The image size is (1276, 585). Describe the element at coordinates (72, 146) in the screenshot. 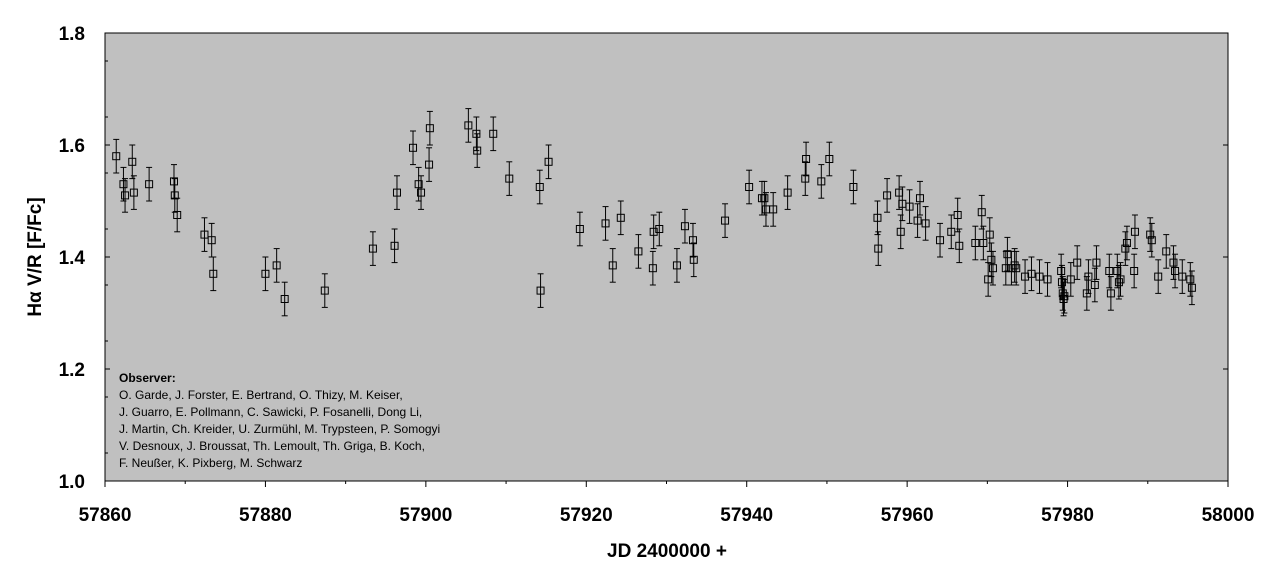

I see `y-tick-label-3: 1.6` at that location.